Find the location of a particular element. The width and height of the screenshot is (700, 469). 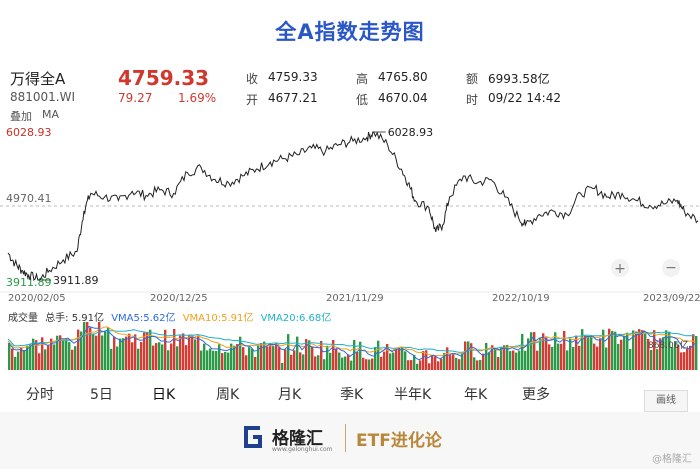

zoom-in-button is located at coordinates (620, 268).